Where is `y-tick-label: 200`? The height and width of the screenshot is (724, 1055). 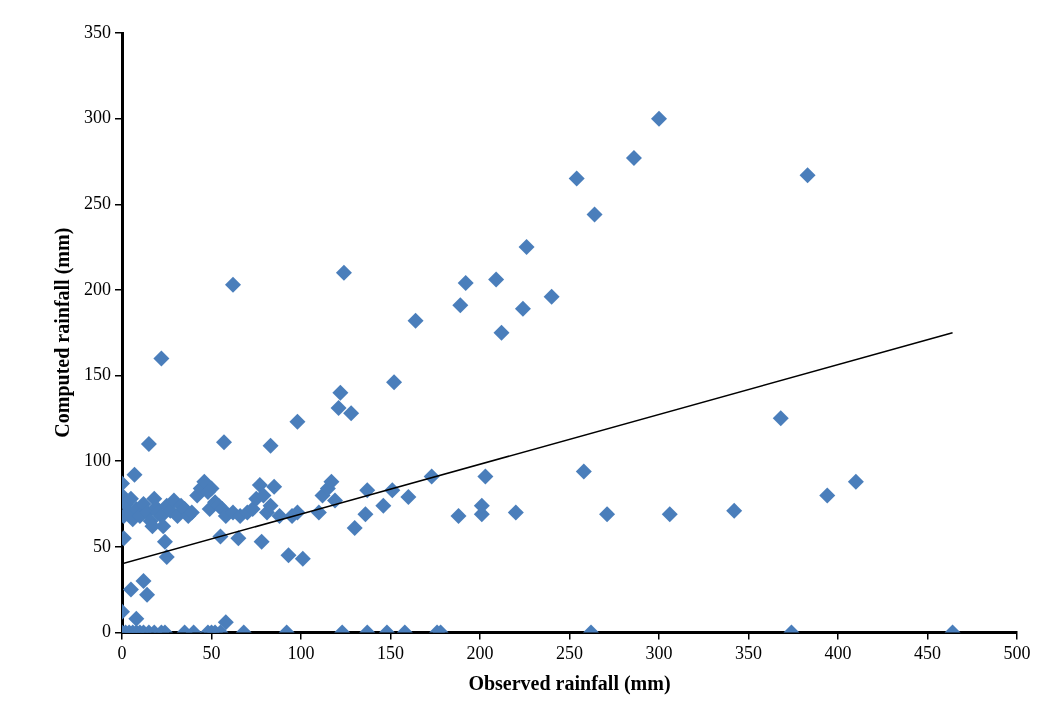
y-tick-label: 200 is located at coordinates (97, 288).